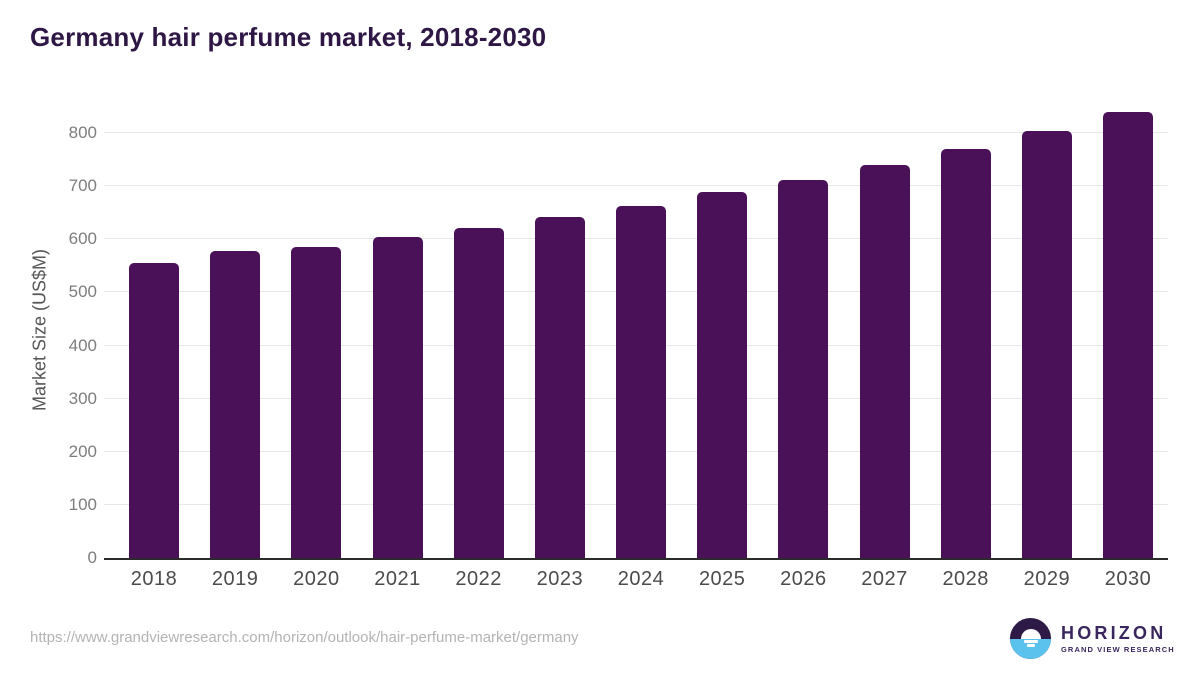 This screenshot has height=675, width=1200. I want to click on y-tick-label-500: 500, so click(82, 292).